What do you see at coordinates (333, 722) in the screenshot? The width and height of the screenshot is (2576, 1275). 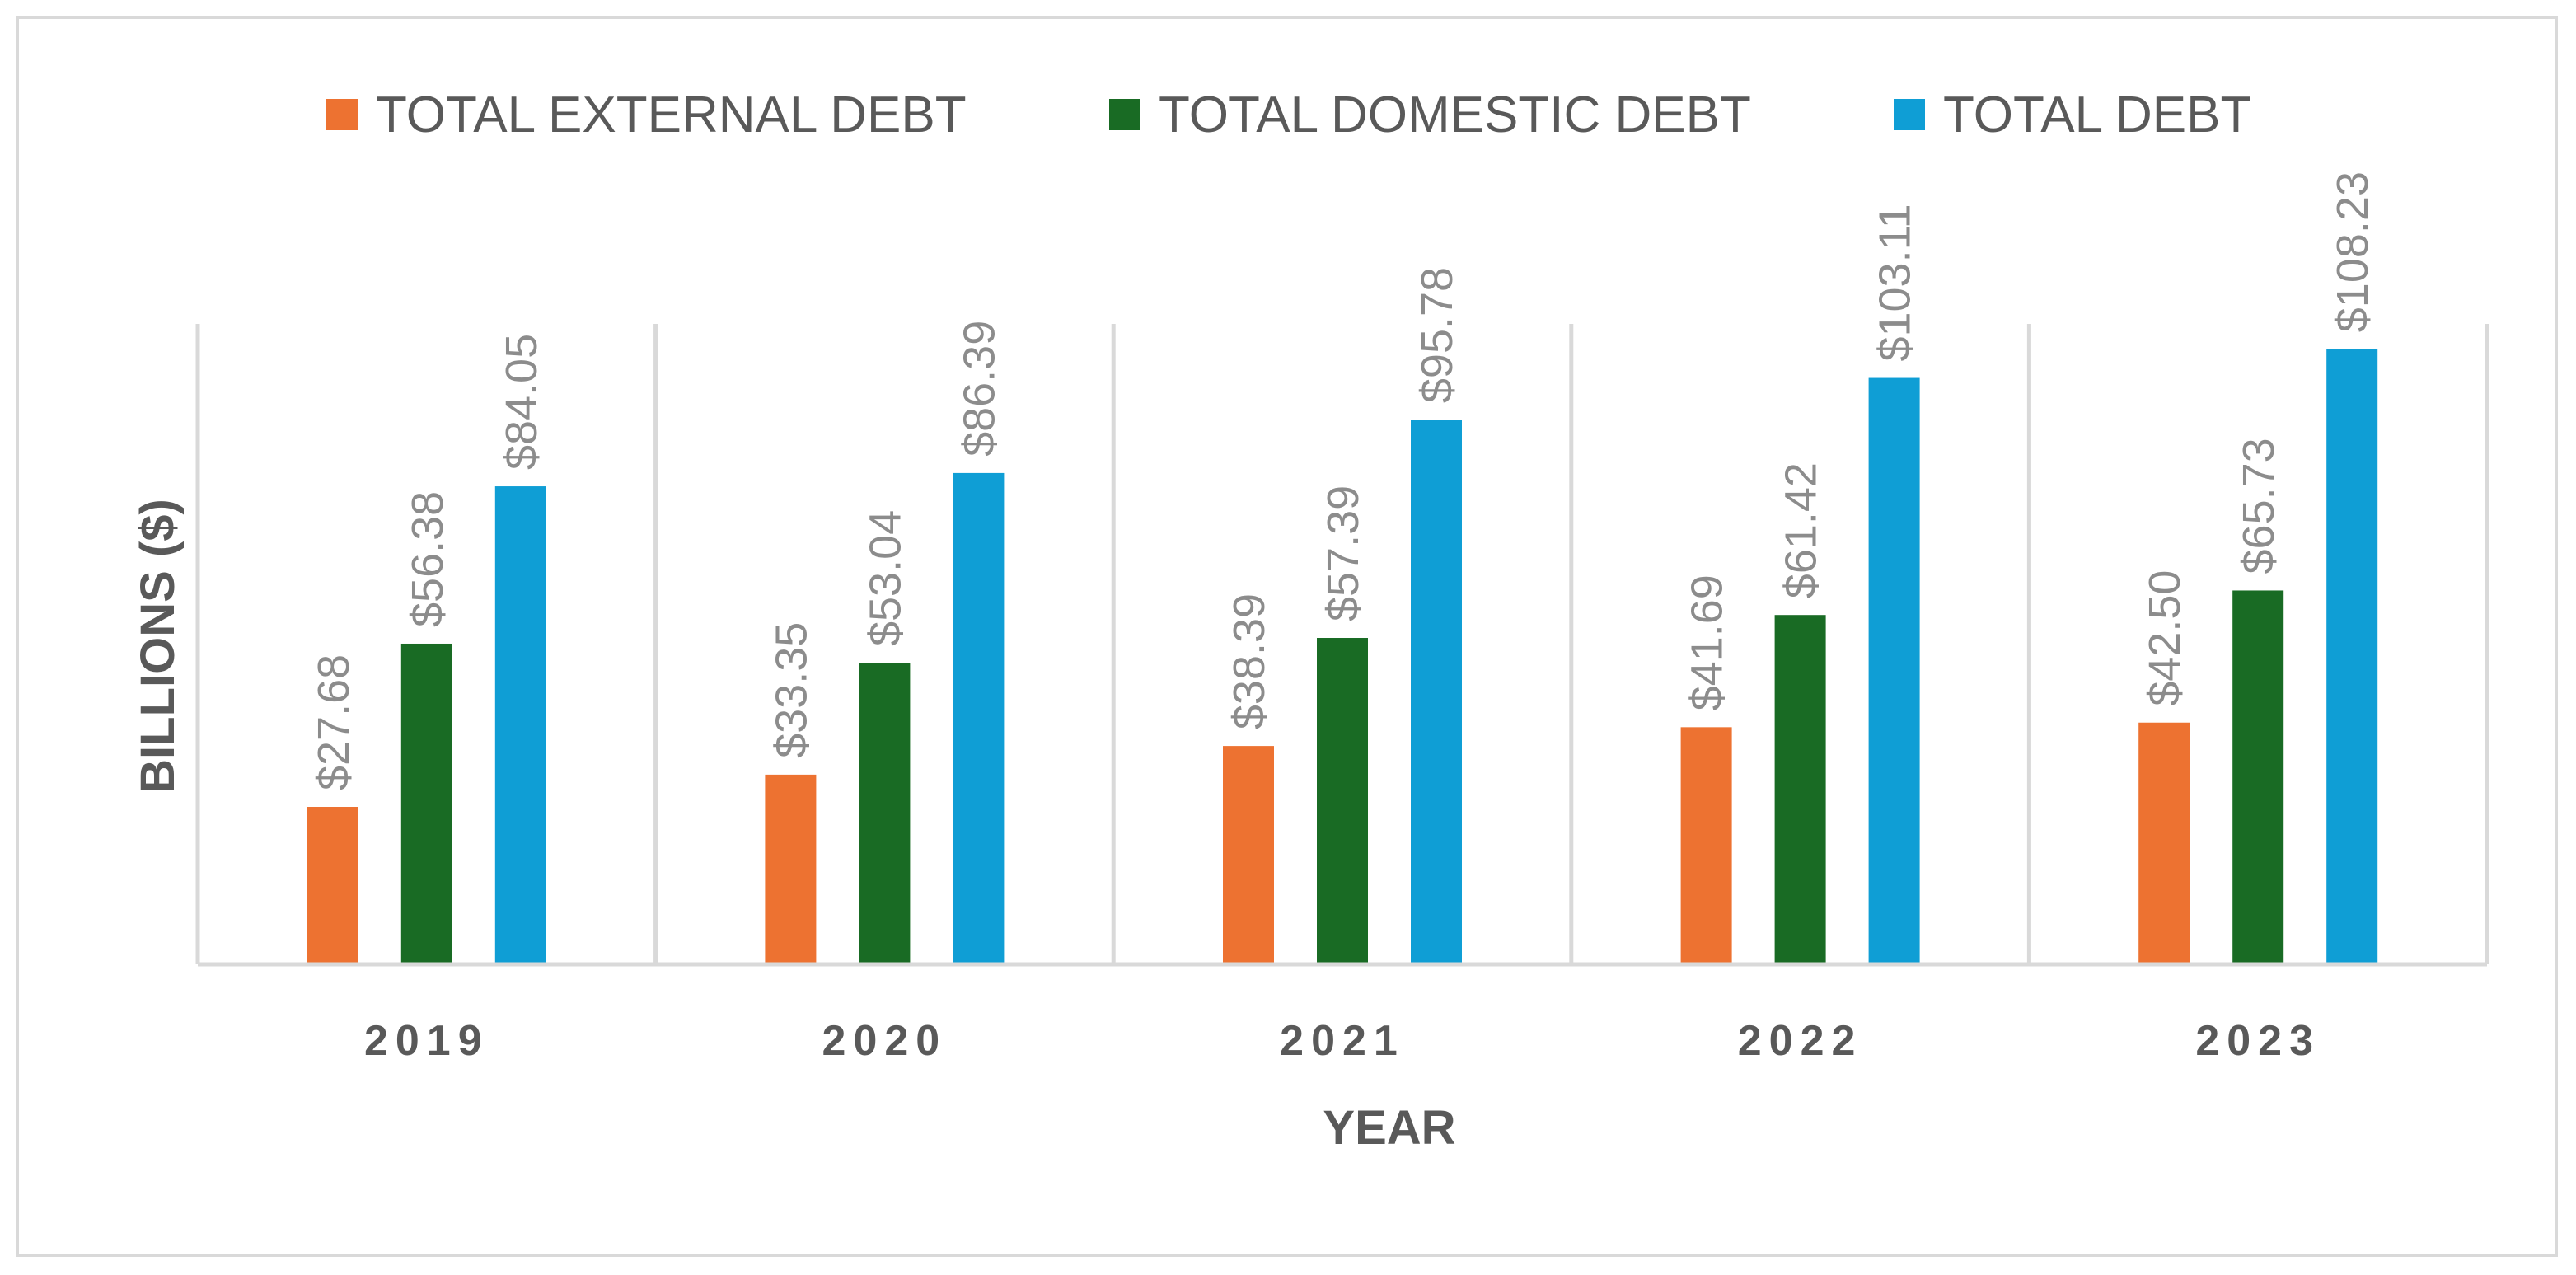 I see `data-label-total-external-debt-2019: $27.68` at bounding box center [333, 722].